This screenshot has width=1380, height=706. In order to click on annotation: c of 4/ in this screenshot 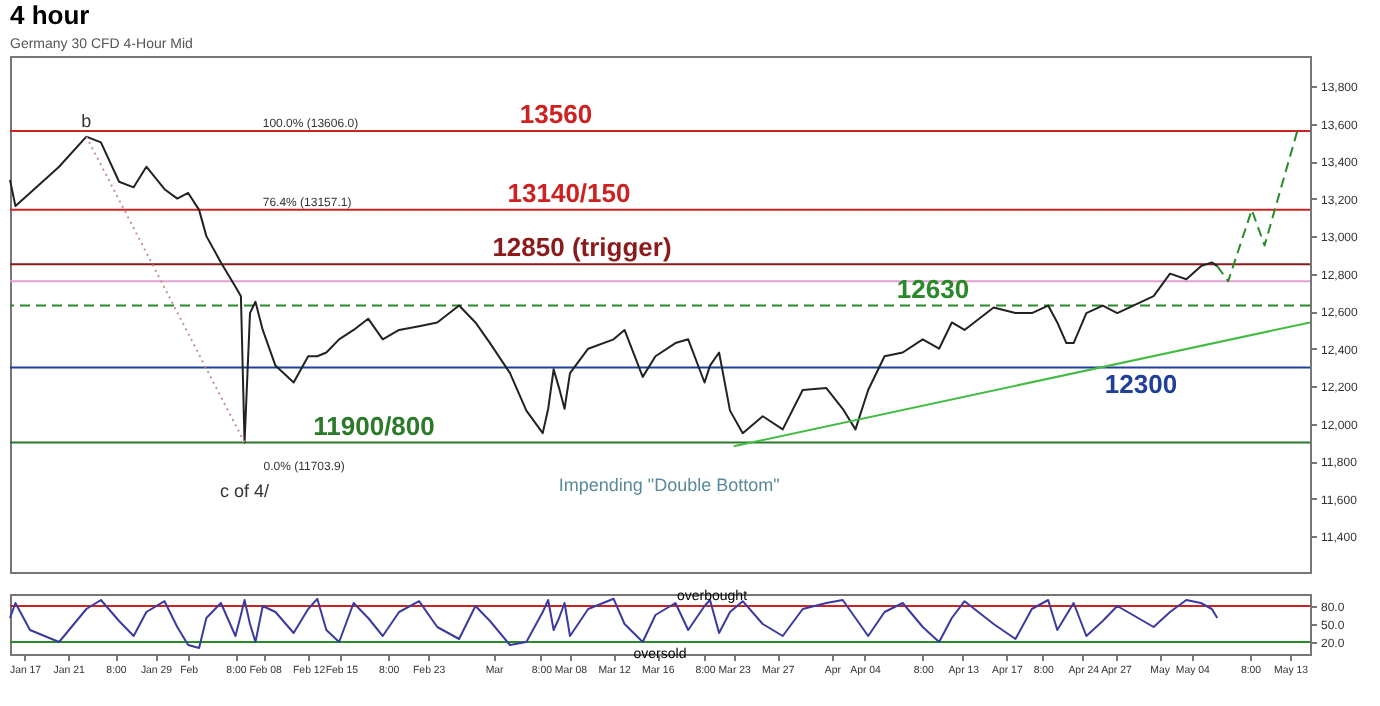, I will do `click(245, 490)`.